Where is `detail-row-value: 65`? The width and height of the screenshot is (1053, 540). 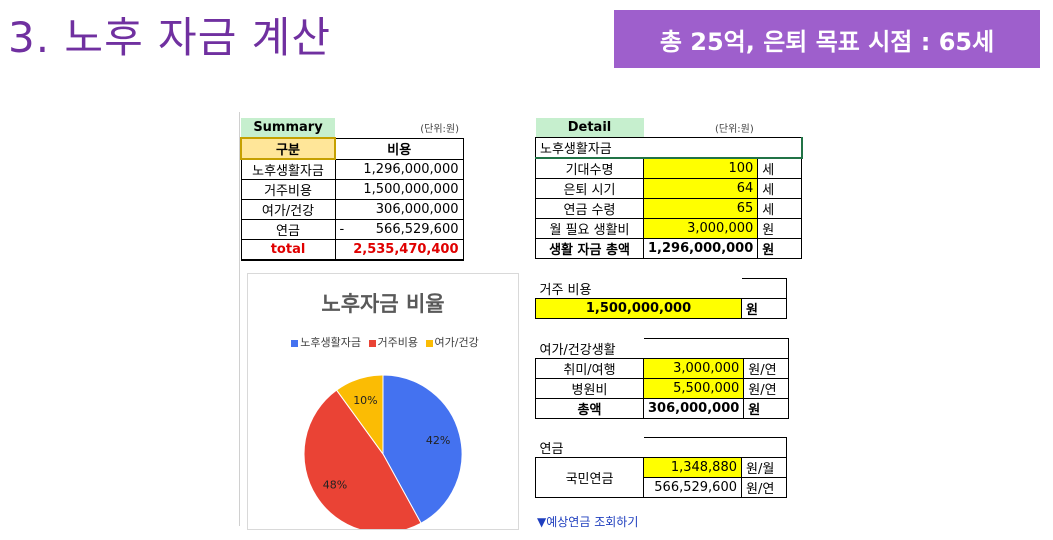 detail-row-value: 65 is located at coordinates (700, 208).